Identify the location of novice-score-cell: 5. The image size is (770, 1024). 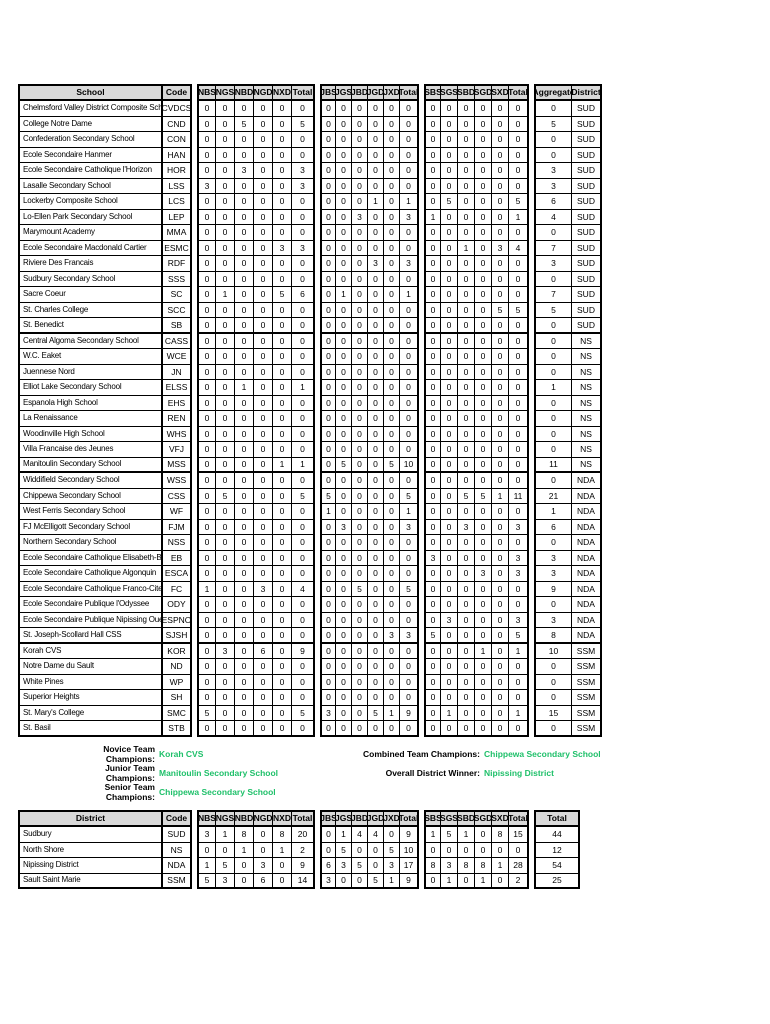
(225, 866).